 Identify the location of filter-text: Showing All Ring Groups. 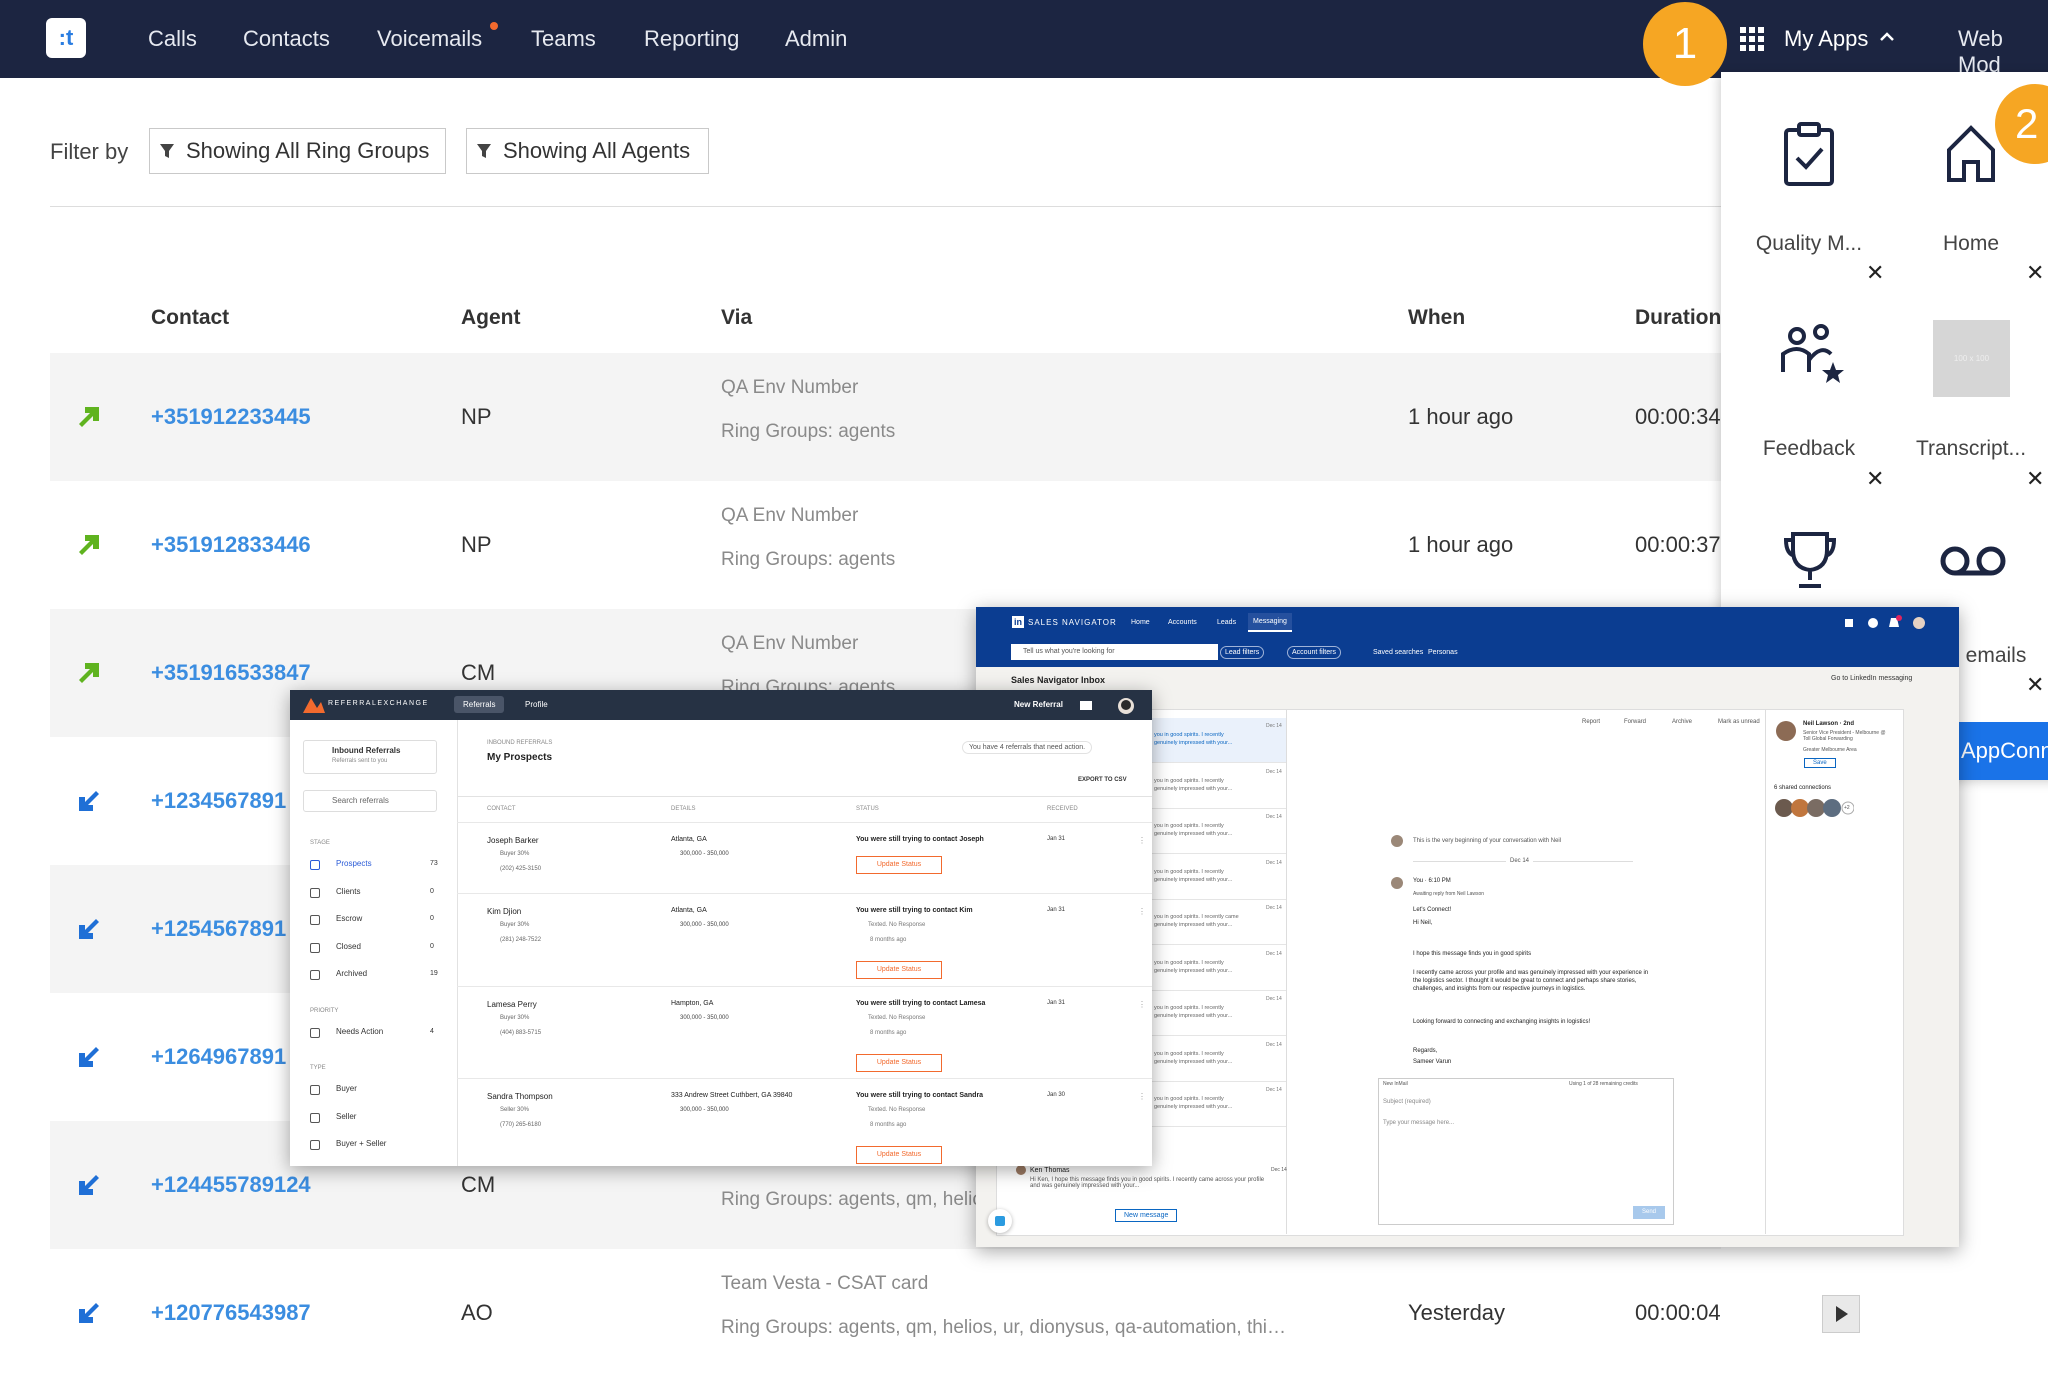
(308, 150).